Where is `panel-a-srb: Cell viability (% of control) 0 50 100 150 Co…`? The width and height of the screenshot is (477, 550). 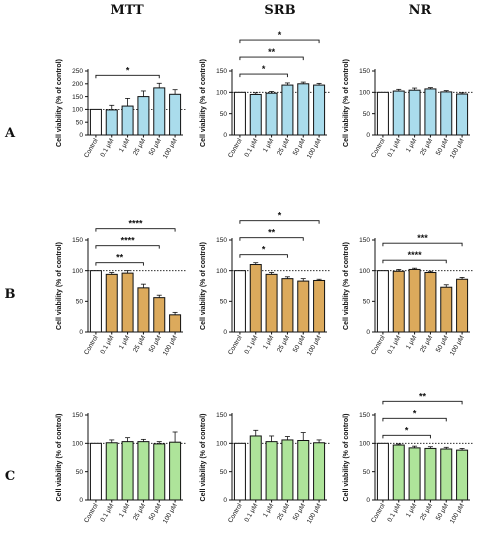
panel-a-srb: Cell viability (% of control) 0 50 100 150 Co… is located at coordinates (265, 95).